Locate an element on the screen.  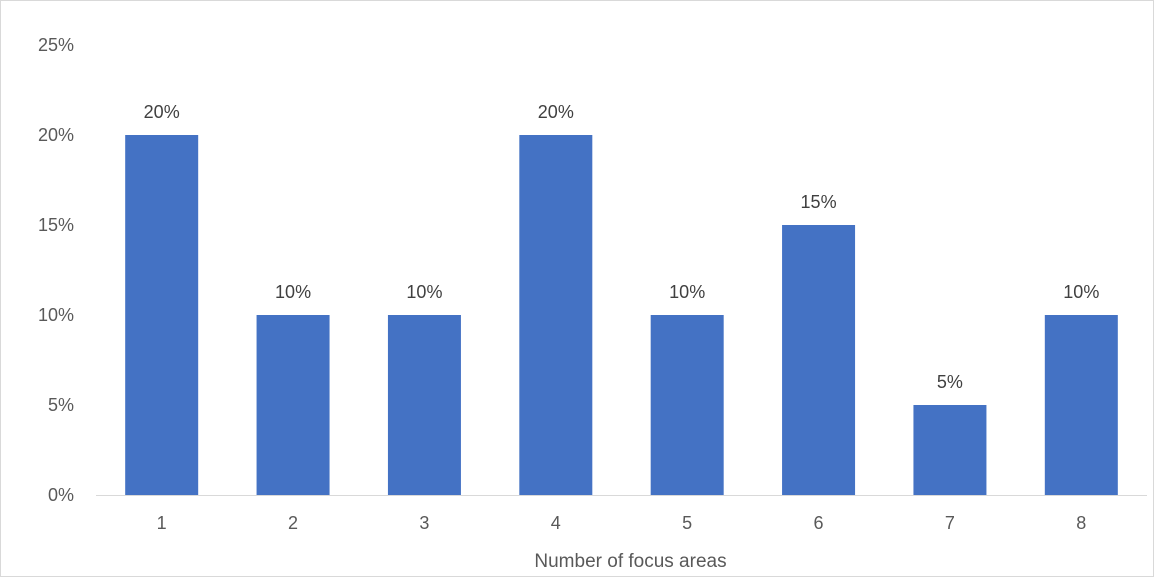
x-tick-label: 7 is located at coordinates (950, 523).